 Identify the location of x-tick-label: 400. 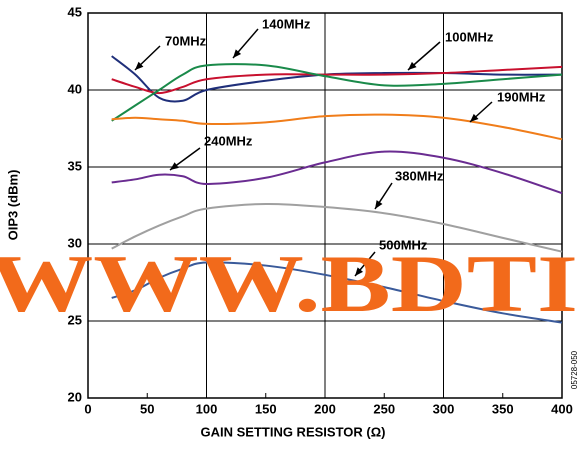
(562, 408).